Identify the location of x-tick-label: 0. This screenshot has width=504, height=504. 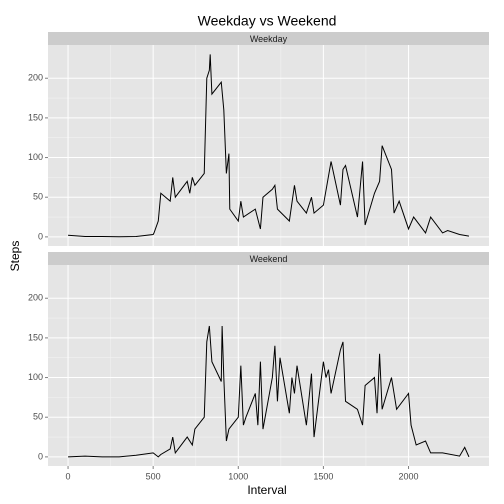
(68, 476).